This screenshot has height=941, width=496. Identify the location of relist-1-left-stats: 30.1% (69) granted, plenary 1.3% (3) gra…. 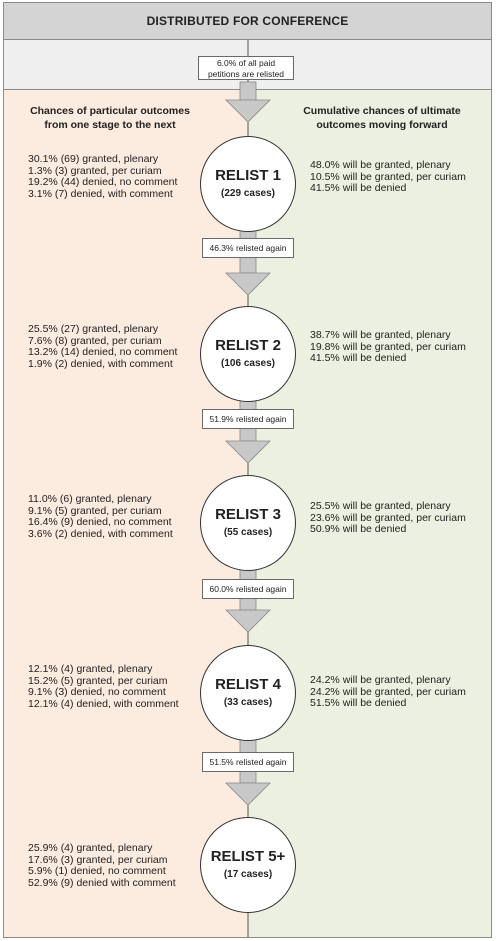
(103, 176).